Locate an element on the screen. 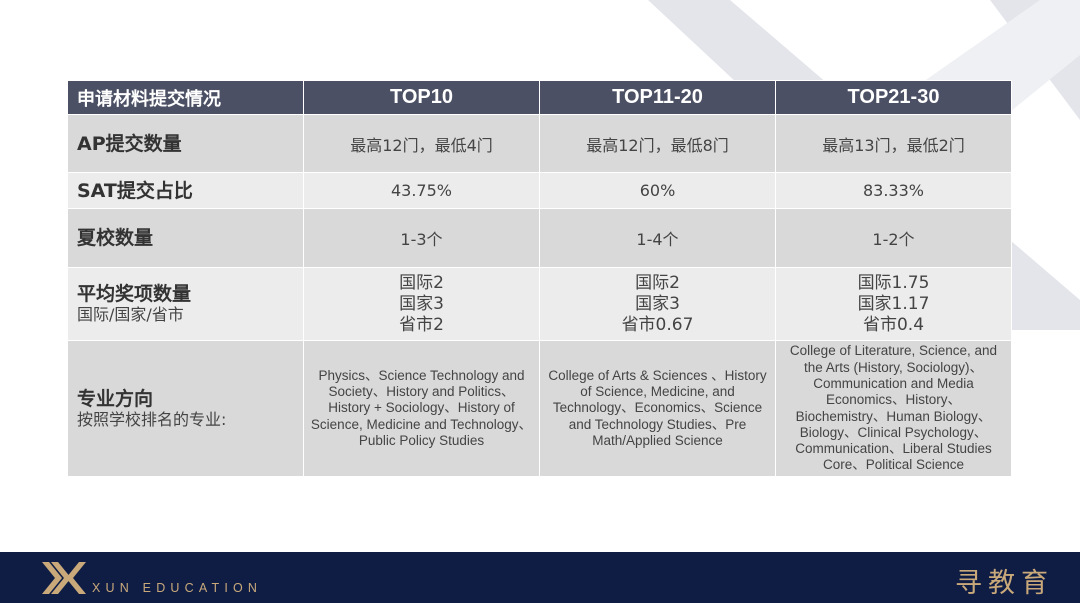  row-label-summer: 夏校数量 is located at coordinates (185, 238).